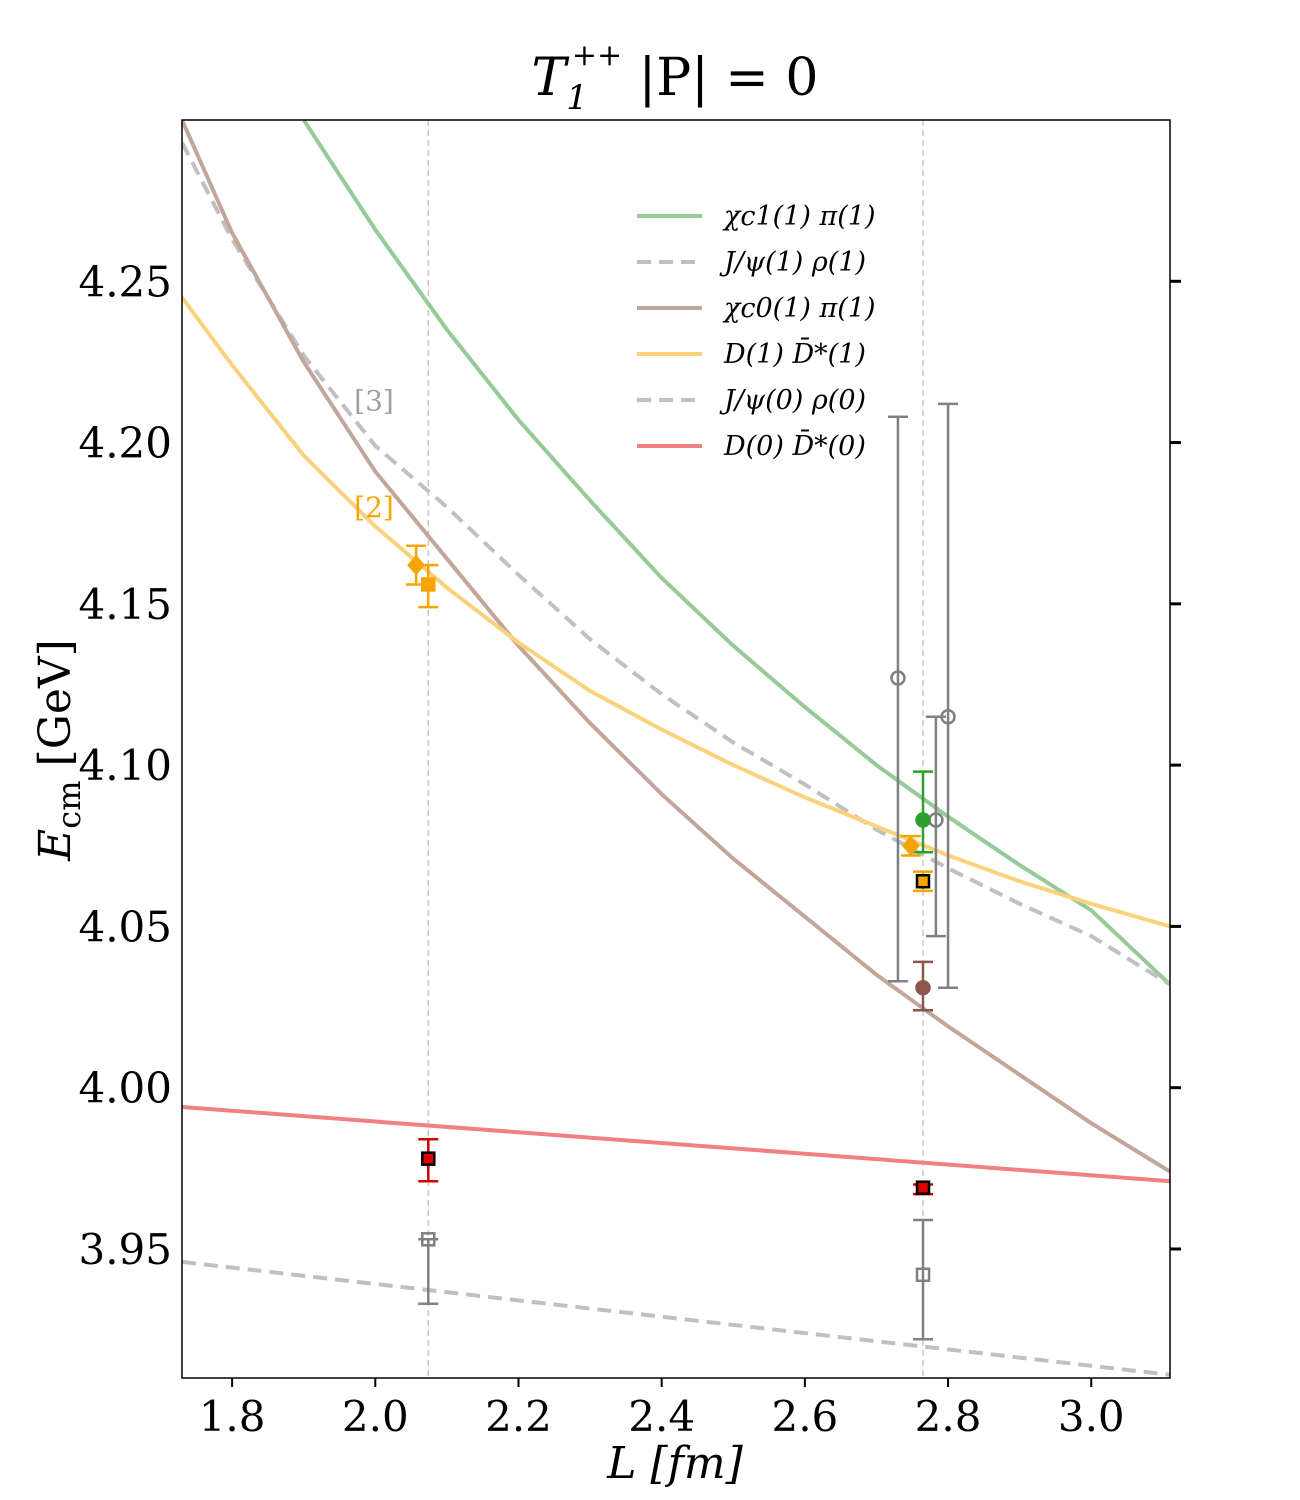 This screenshot has height=1500, width=1300. Describe the element at coordinates (375, 1416) in the screenshot. I see `x-tick-label: 2.0` at that location.